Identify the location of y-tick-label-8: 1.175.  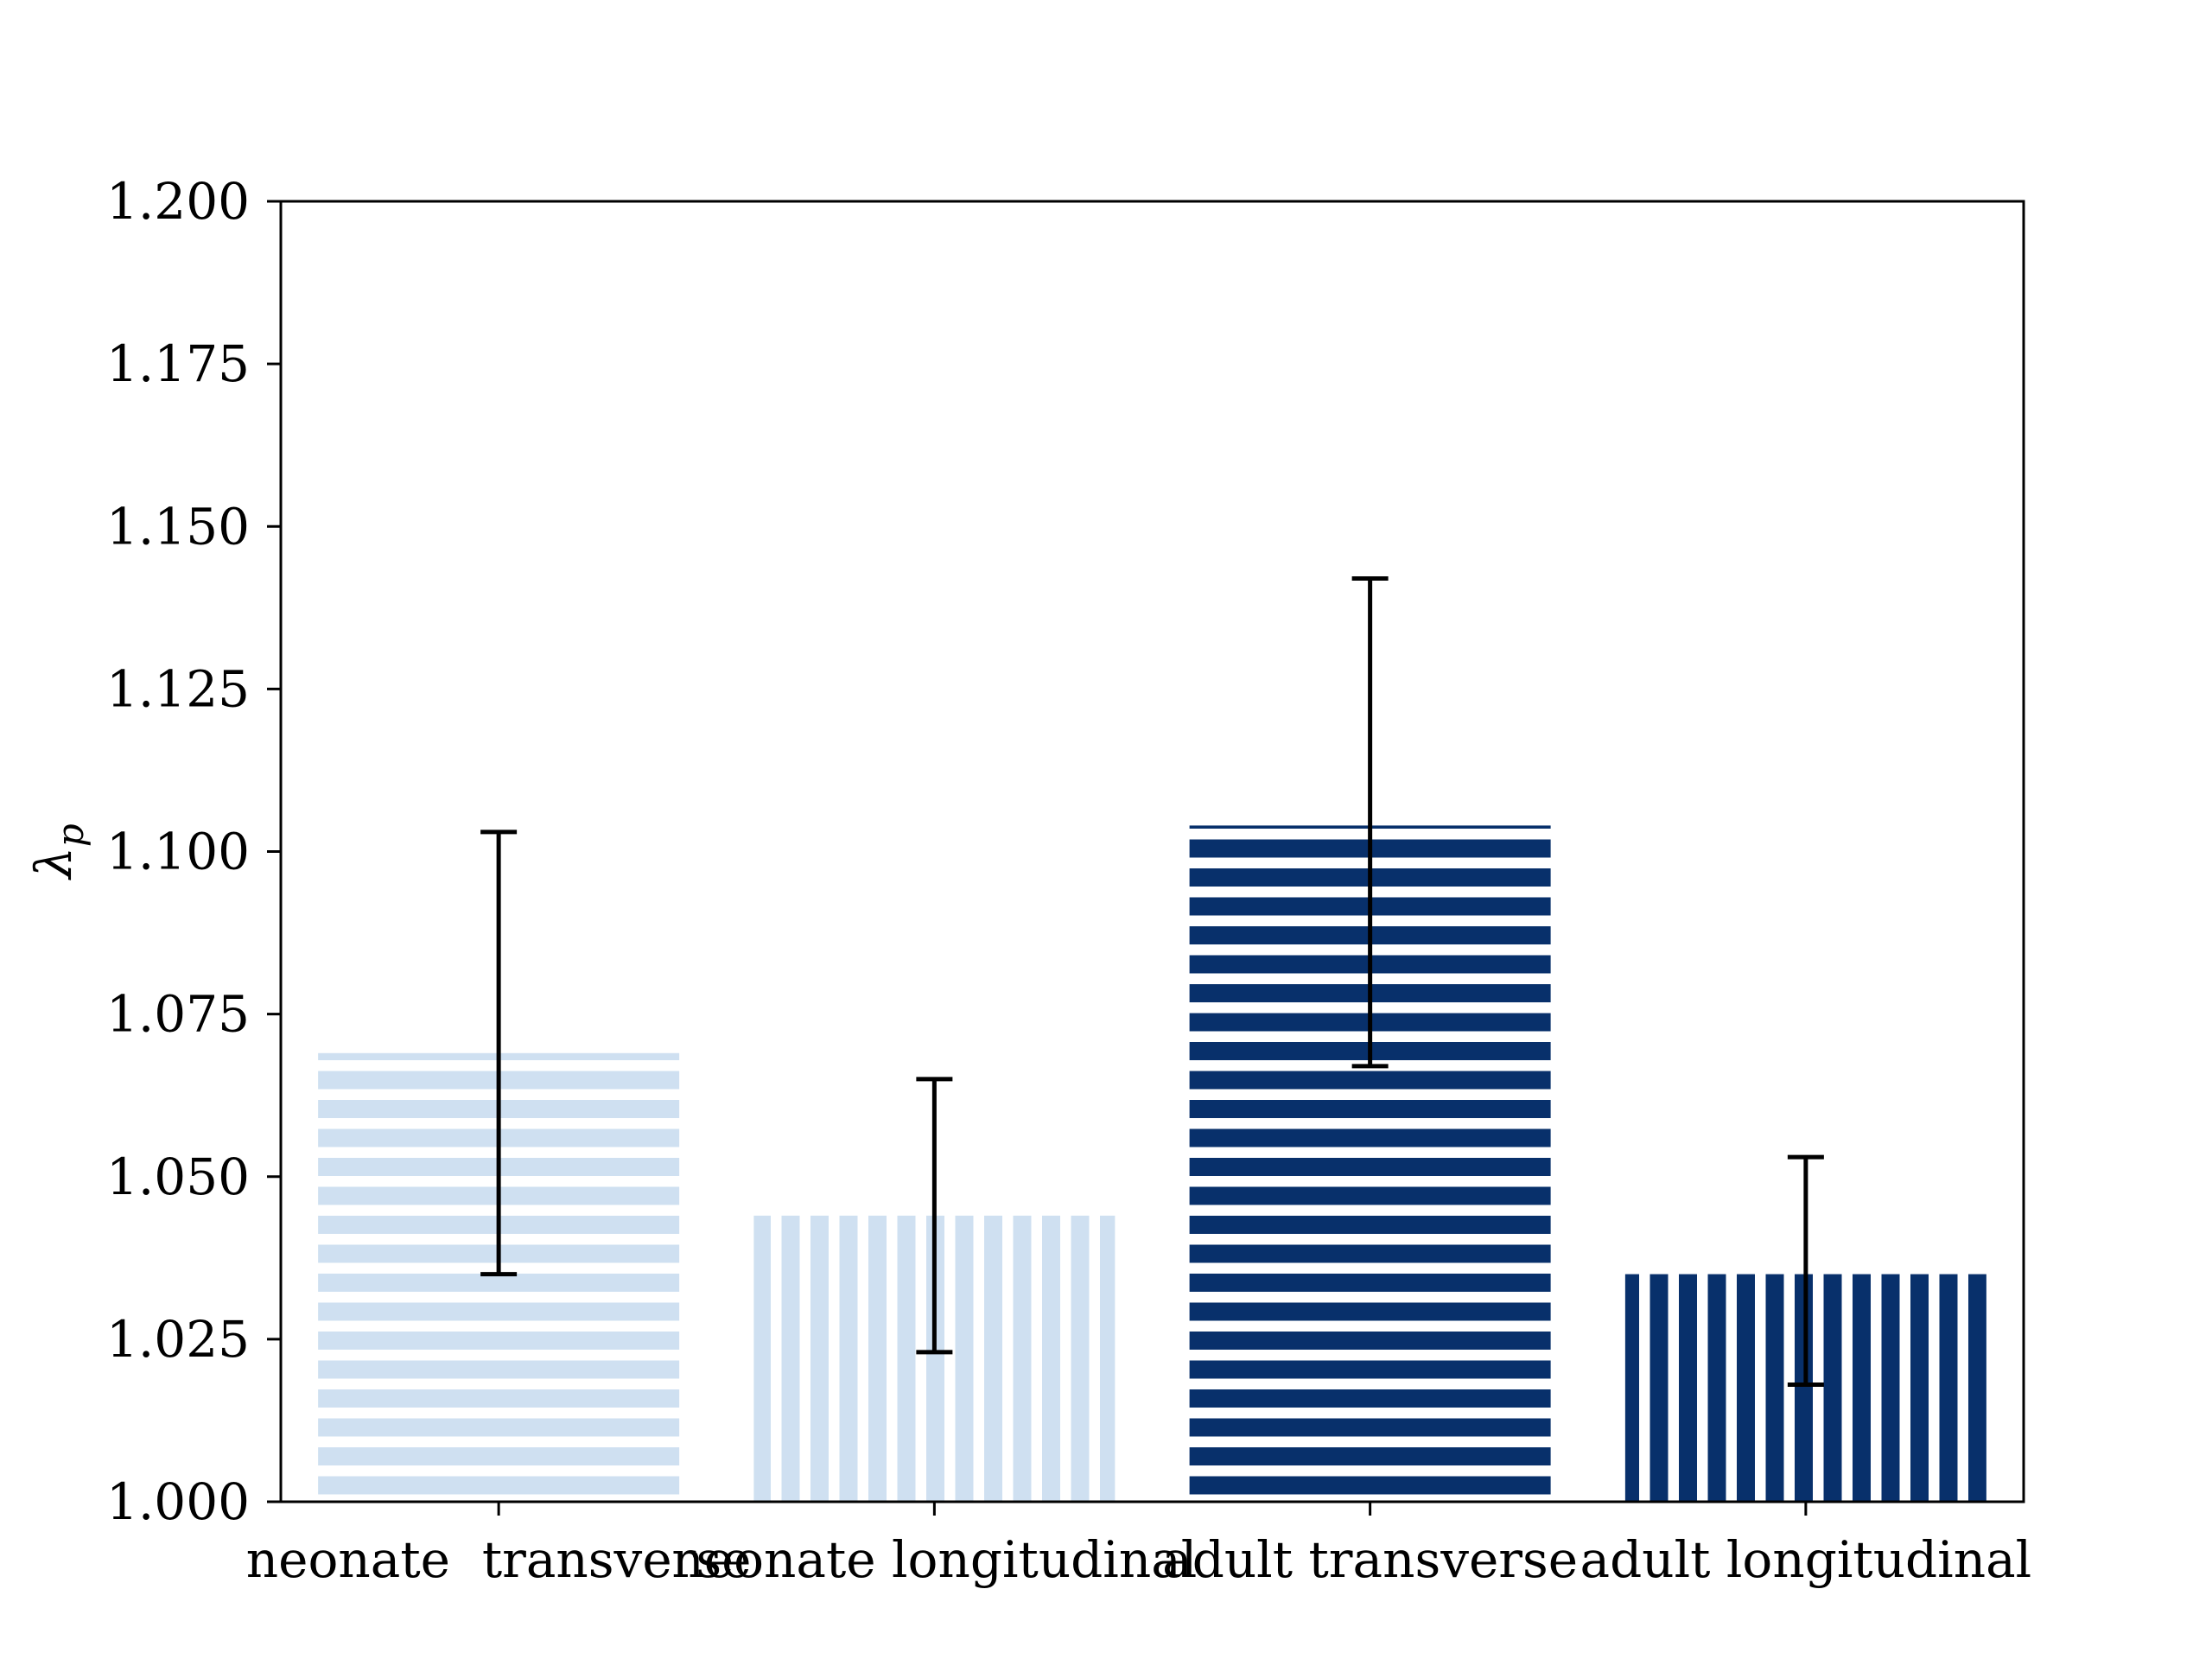
(178, 363).